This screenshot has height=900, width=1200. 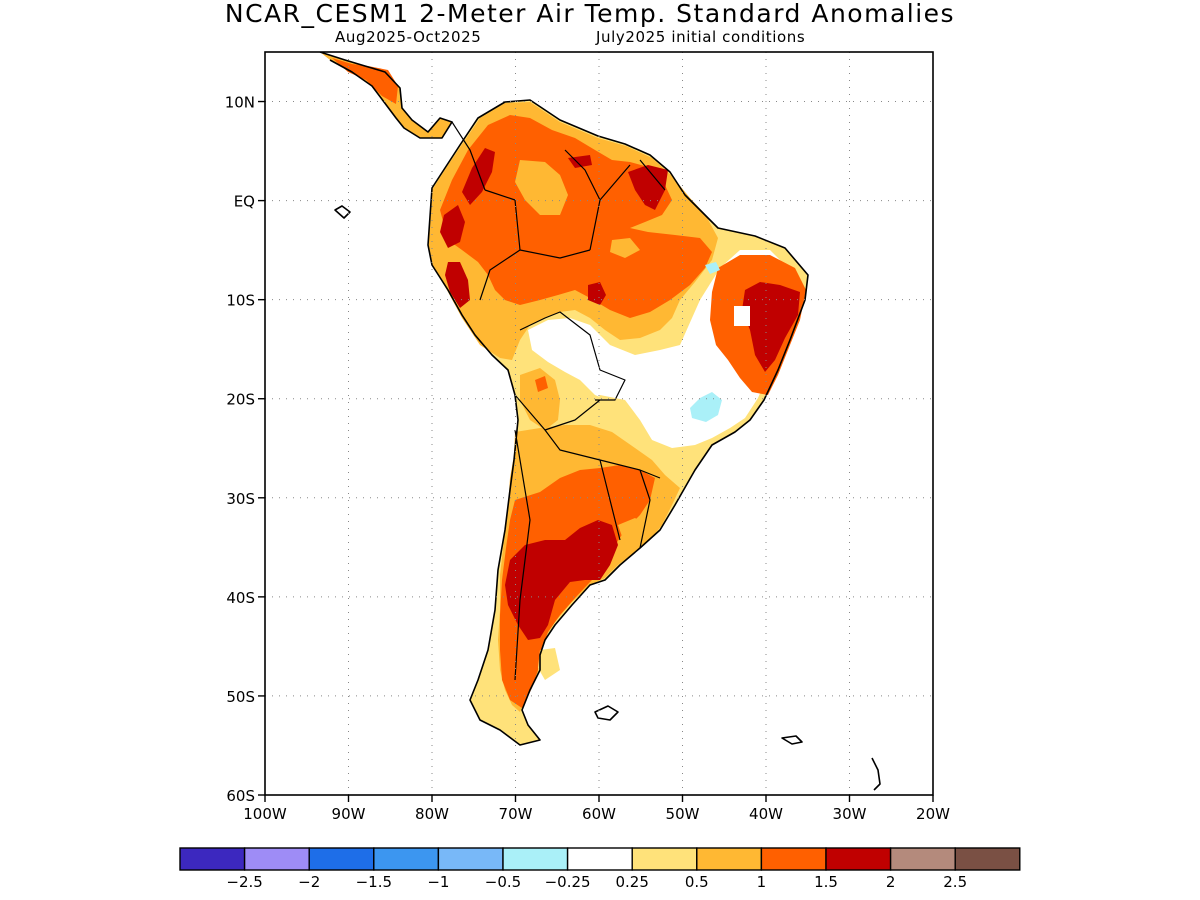 I want to click on lon-label: 20W, so click(x=933, y=814).